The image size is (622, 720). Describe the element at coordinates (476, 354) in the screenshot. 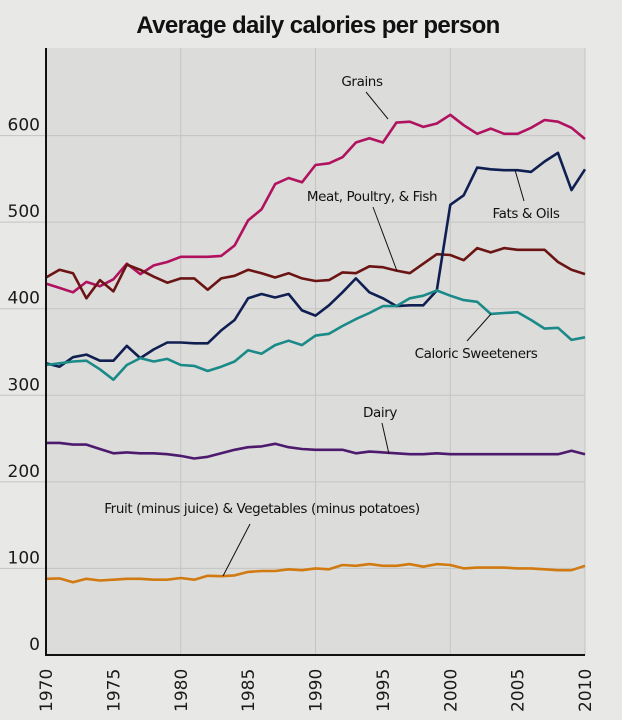

I see `annotation-label-sweeteners: Caloric Sweeteners` at that location.